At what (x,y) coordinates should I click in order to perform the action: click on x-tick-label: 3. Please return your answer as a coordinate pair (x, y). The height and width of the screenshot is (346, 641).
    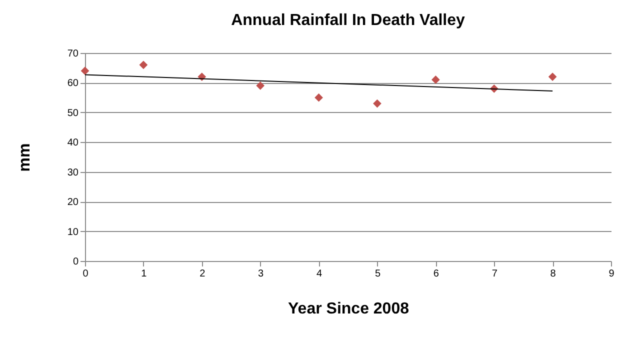
    Looking at the image, I should click on (261, 274).